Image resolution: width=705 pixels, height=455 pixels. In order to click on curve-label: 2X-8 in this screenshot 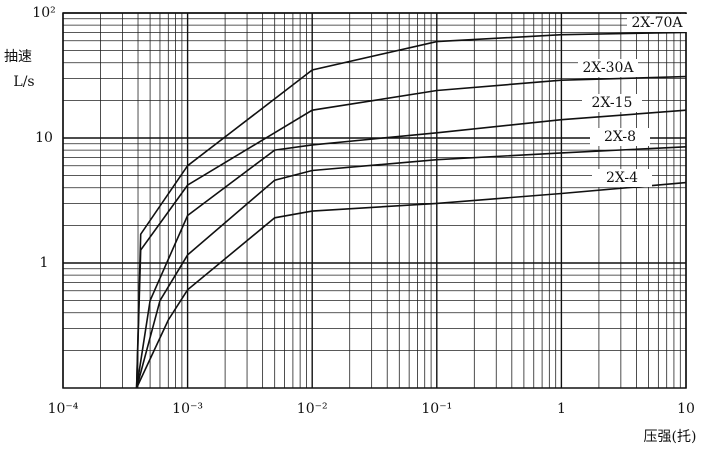, I will do `click(620, 137)`.